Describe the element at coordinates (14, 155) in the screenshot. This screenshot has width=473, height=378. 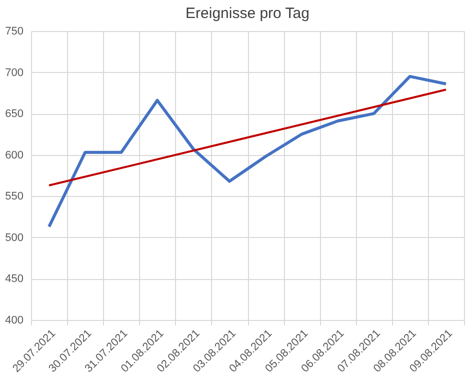
I see `y-tick-label: 600` at that location.